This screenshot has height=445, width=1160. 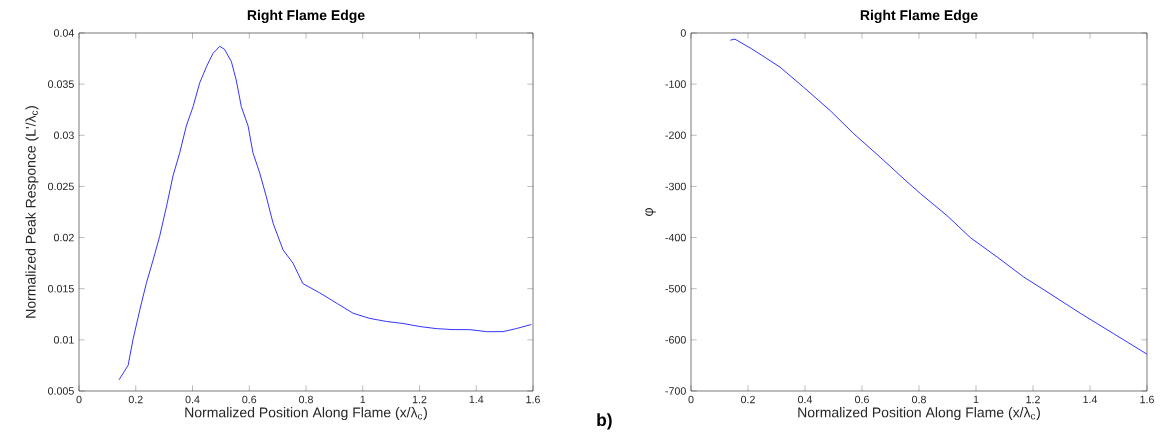 What do you see at coordinates (675, 340) in the screenshot?
I see `y-tick-label: -600` at bounding box center [675, 340].